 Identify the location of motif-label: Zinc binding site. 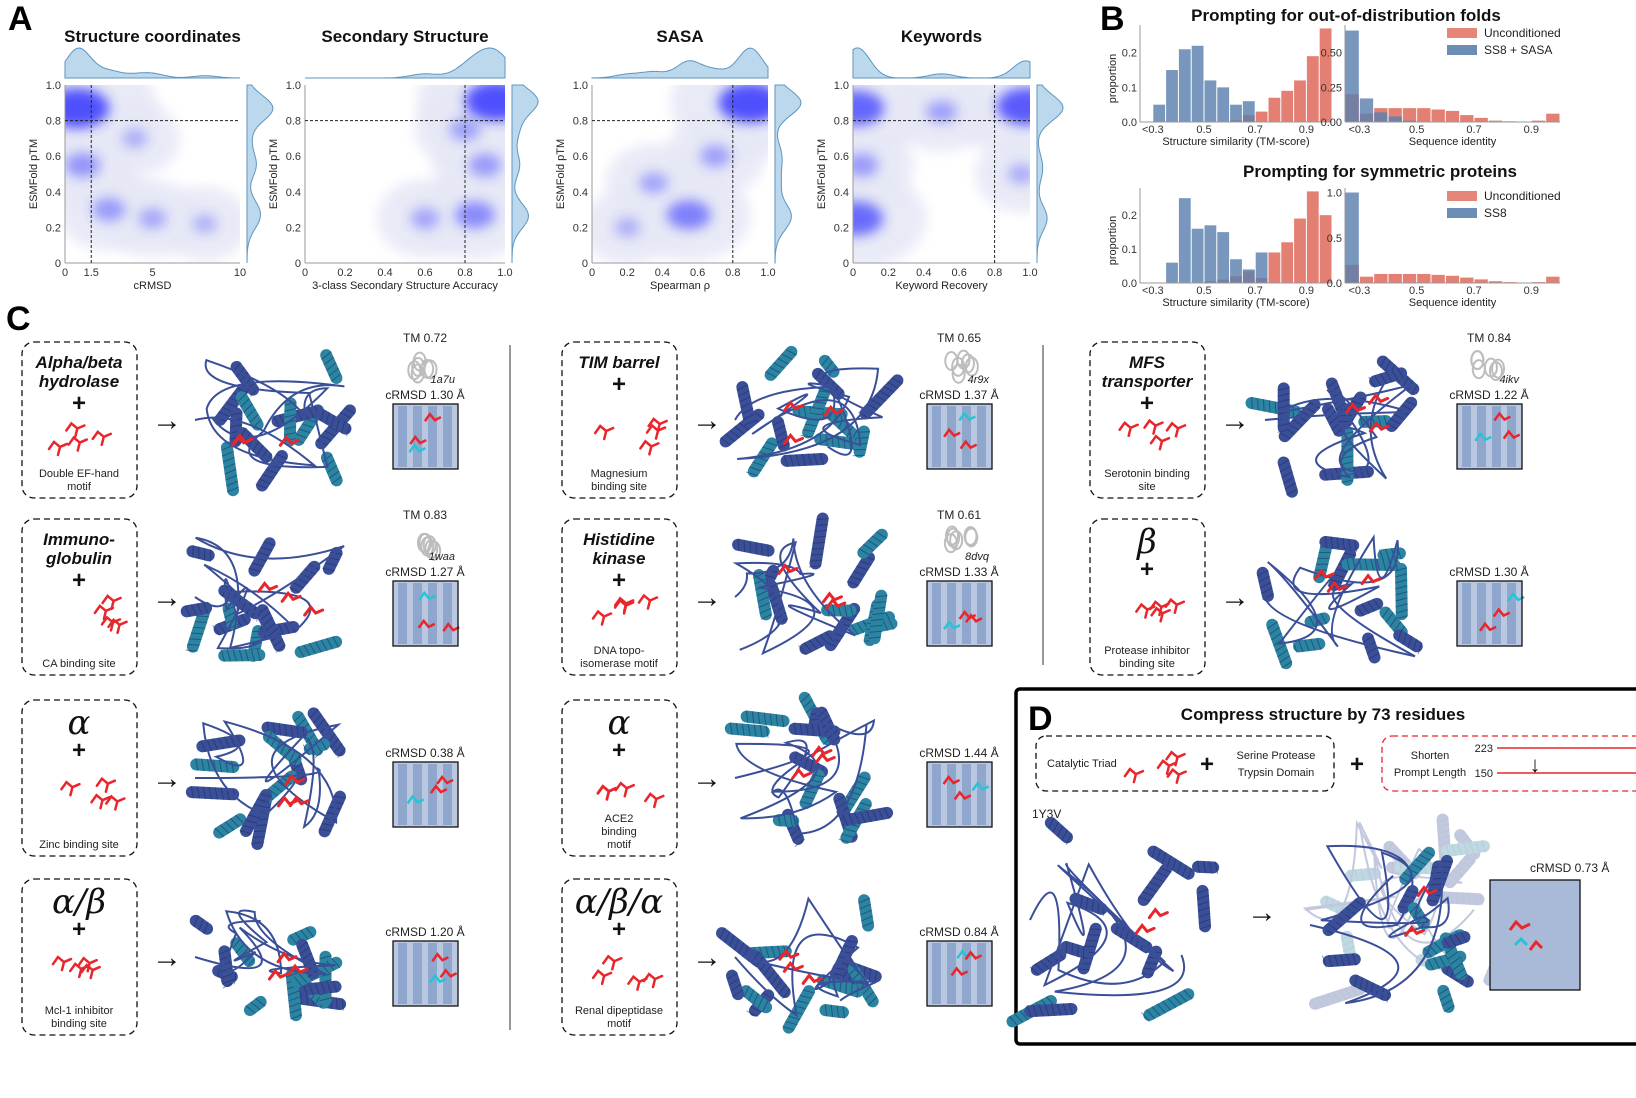
(79, 845).